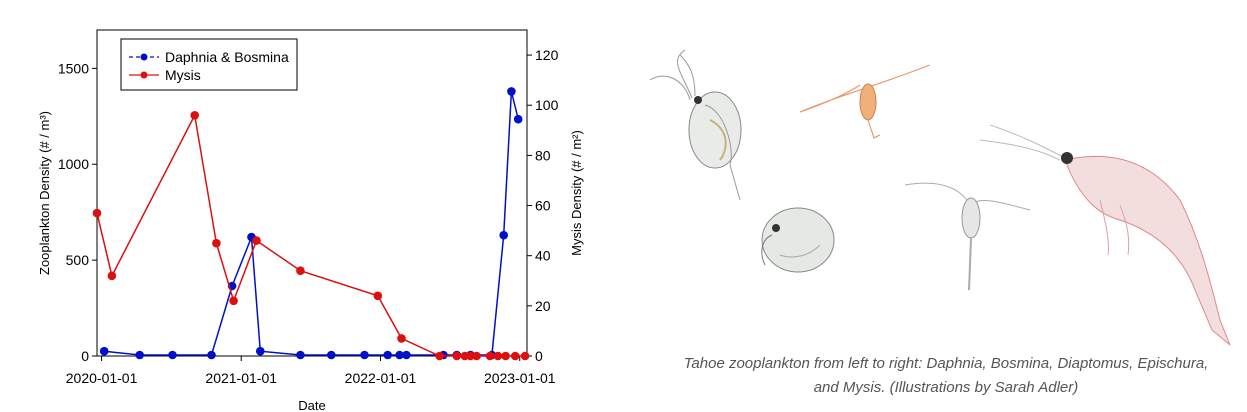  What do you see at coordinates (241, 378) in the screenshot?
I see `x-tick-label: 2021-01-01` at bounding box center [241, 378].